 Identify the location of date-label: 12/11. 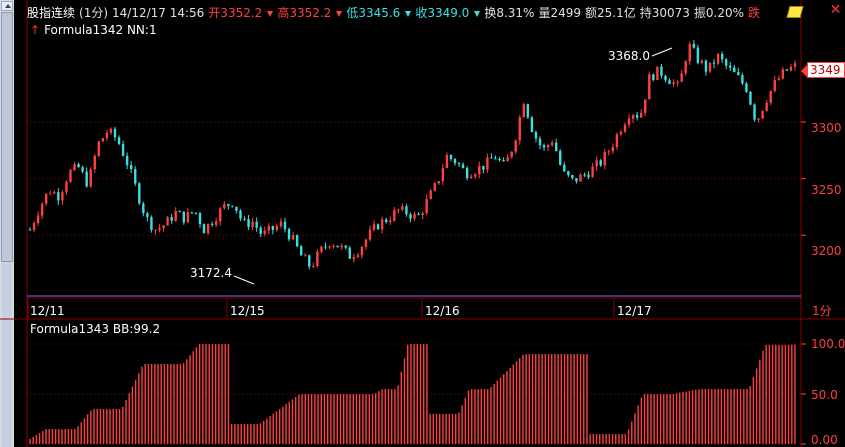
(47, 311).